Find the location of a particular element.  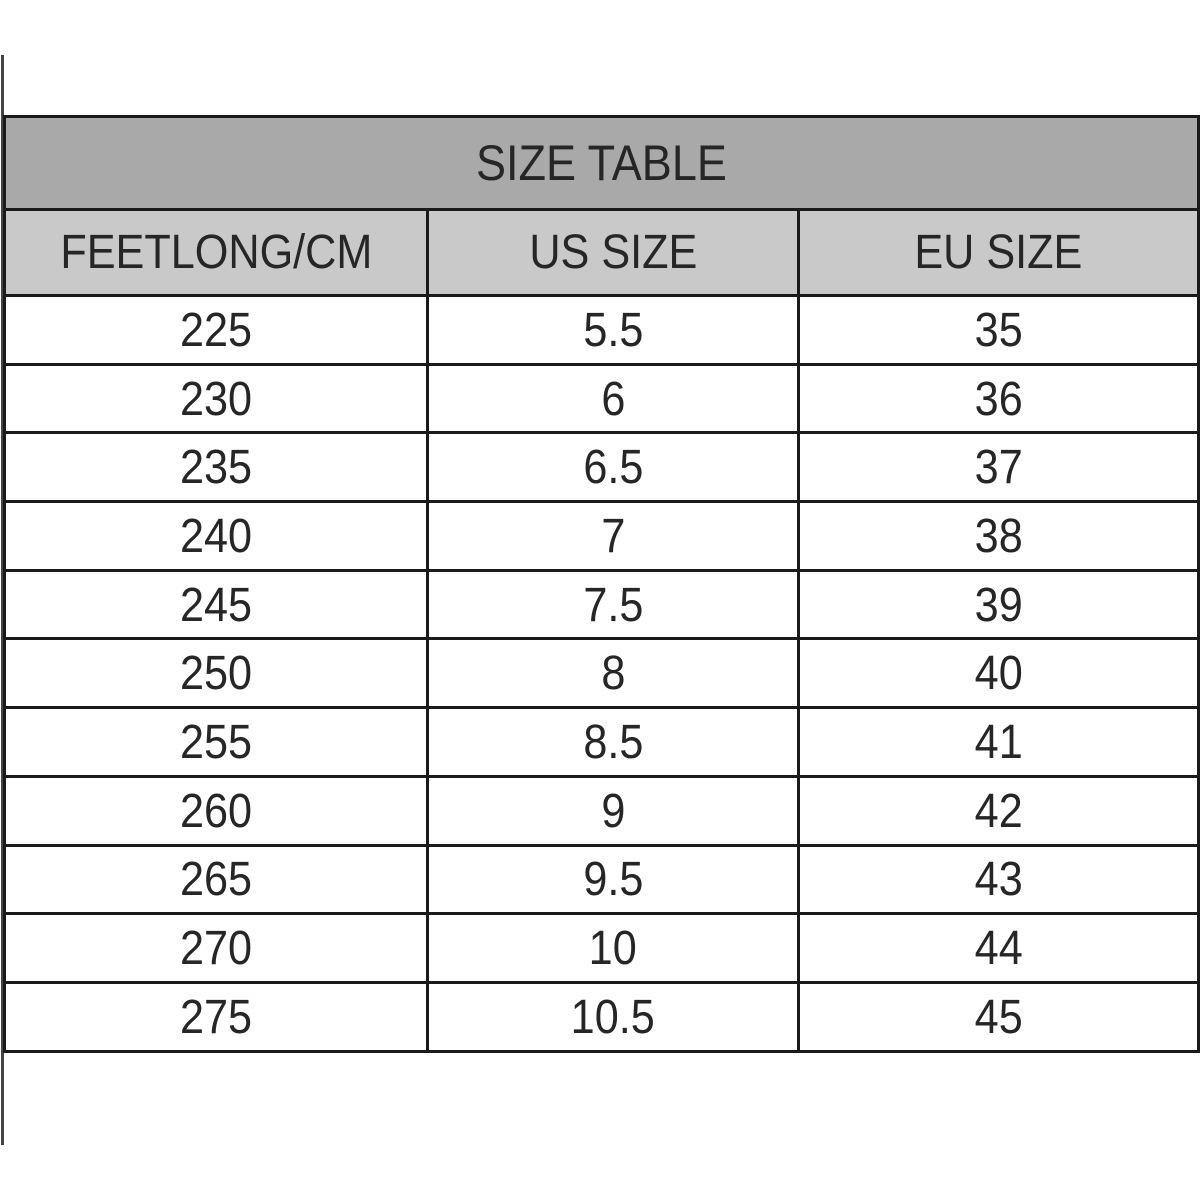

cell-eu-size: 40 is located at coordinates (998, 673).